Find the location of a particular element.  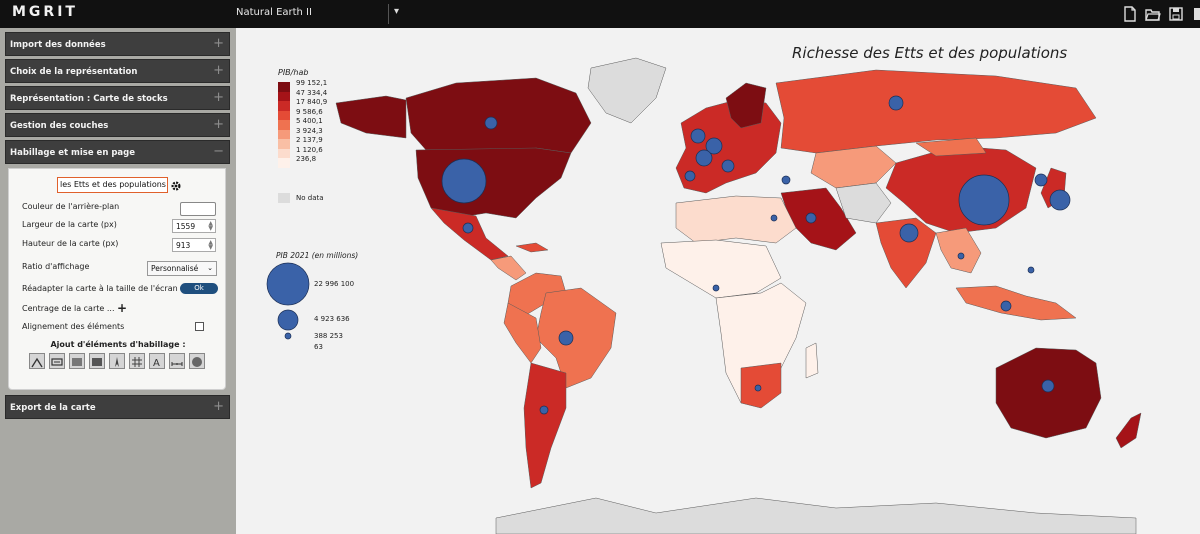

section-export-map: Export de la carte + is located at coordinates (117, 407).